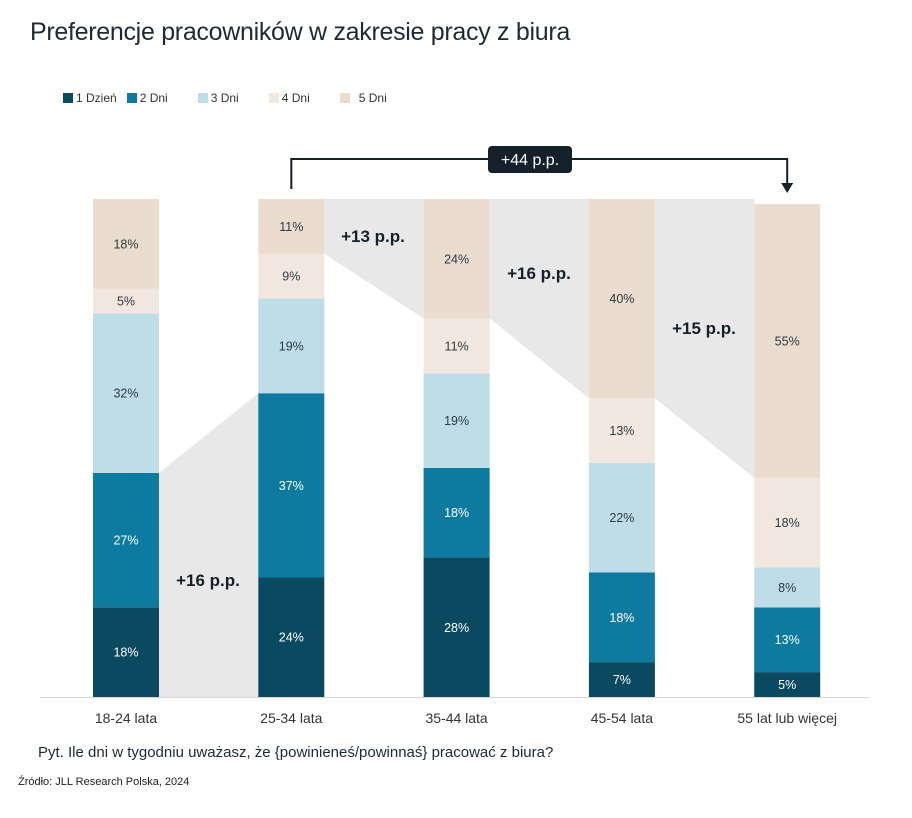  What do you see at coordinates (126, 718) in the screenshot?
I see `x-tick-label: 18-24 lata` at bounding box center [126, 718].